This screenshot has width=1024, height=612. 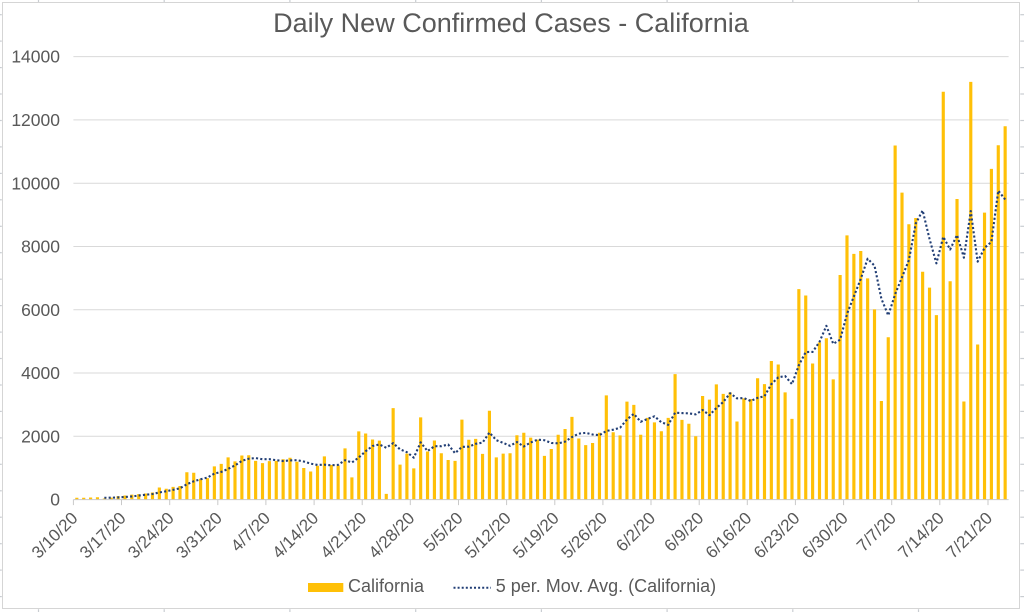 I want to click on svg-text: 5 per. Mov. Avg. (California), so click(x=606, y=586).